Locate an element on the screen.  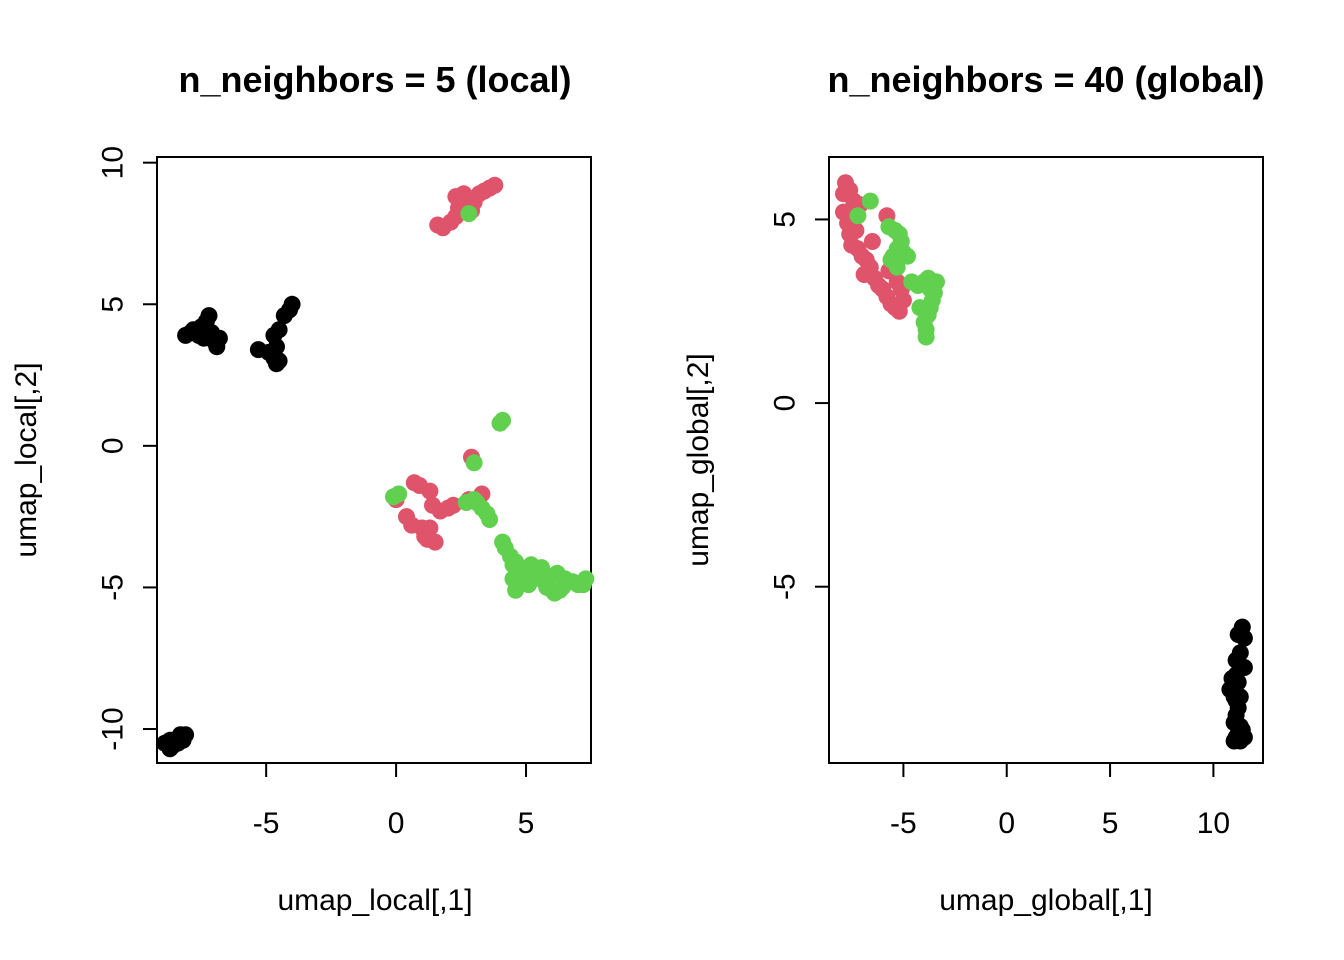
x-axis-label: umap_local[,1] is located at coordinates (374, 900).